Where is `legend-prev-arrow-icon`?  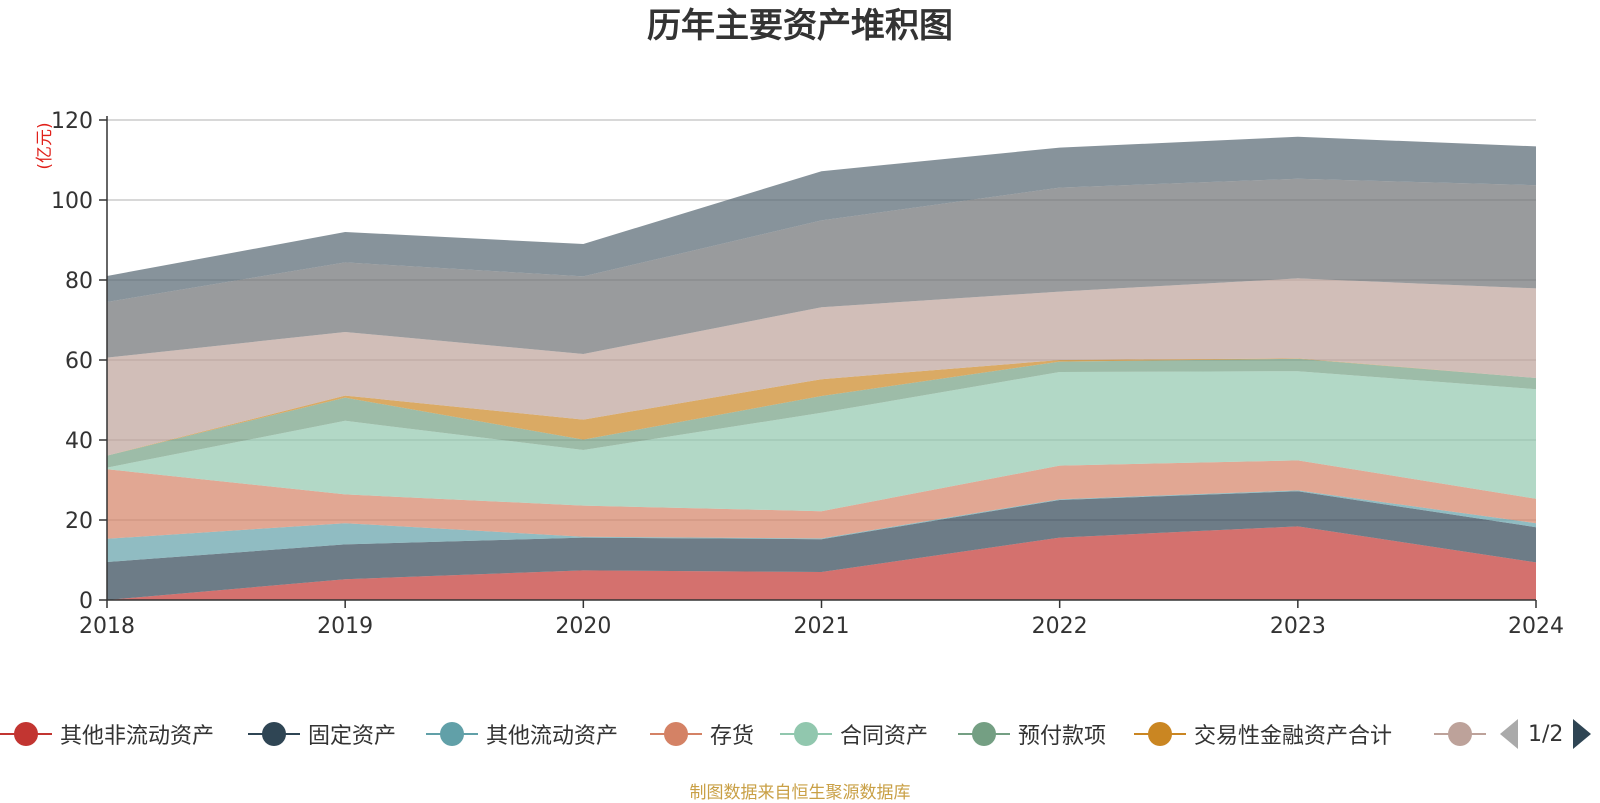 legend-prev-arrow-icon is located at coordinates (1509, 734).